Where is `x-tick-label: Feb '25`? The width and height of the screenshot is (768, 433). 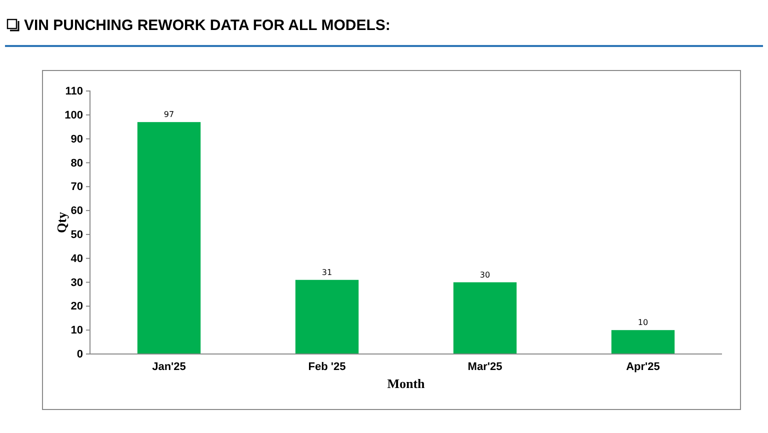 x-tick-label: Feb '25 is located at coordinates (327, 366).